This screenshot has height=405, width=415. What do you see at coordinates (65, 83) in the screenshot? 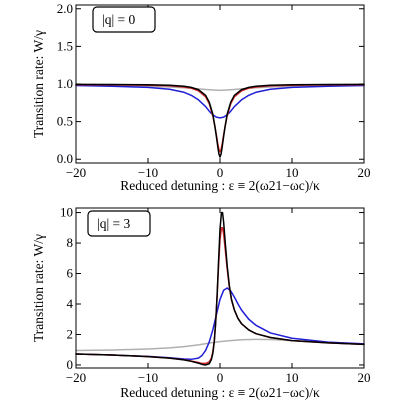
I see `y-tick-label: 1.0` at bounding box center [65, 83].